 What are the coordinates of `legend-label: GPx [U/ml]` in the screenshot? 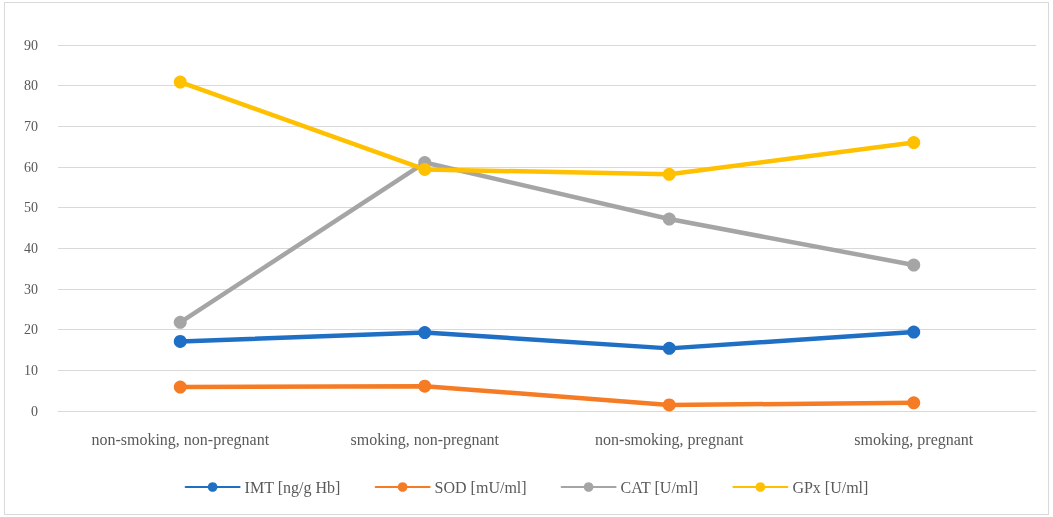 It's located at (830, 487).